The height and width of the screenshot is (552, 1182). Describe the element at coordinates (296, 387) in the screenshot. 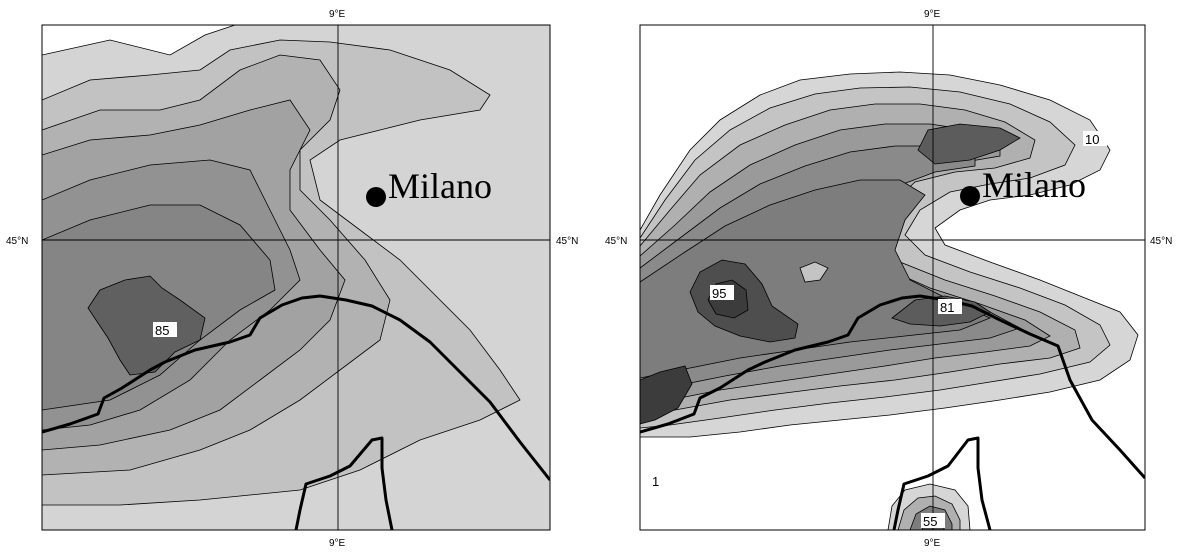

I see `left-coastline` at that location.